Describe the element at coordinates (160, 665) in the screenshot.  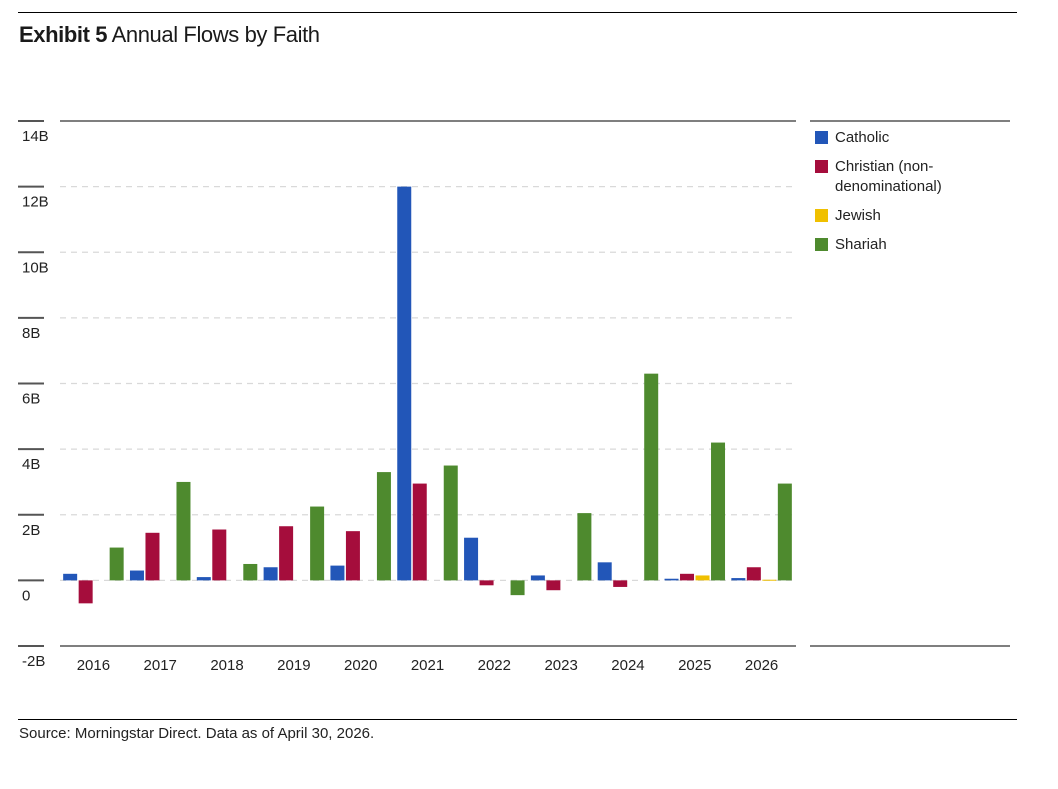
I see `x-tick-label: 2017` at that location.